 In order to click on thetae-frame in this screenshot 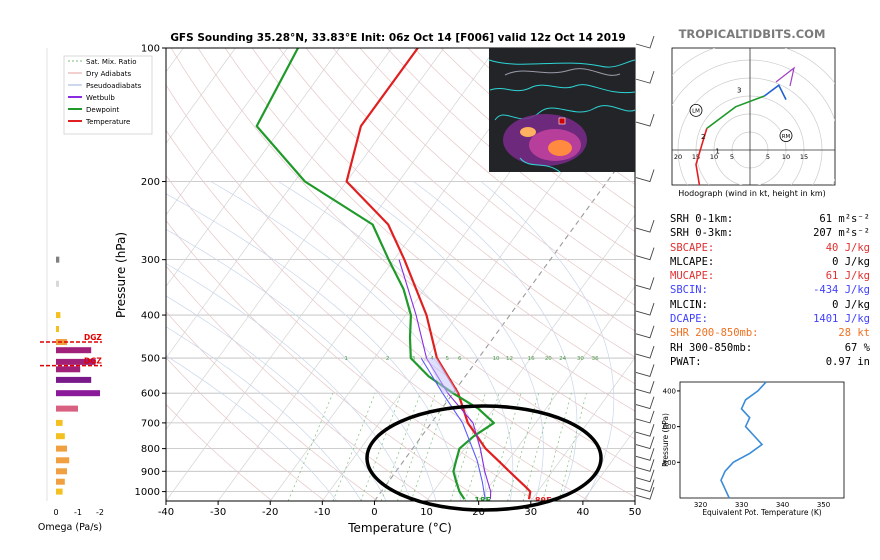, I will do `click(762, 440)`.